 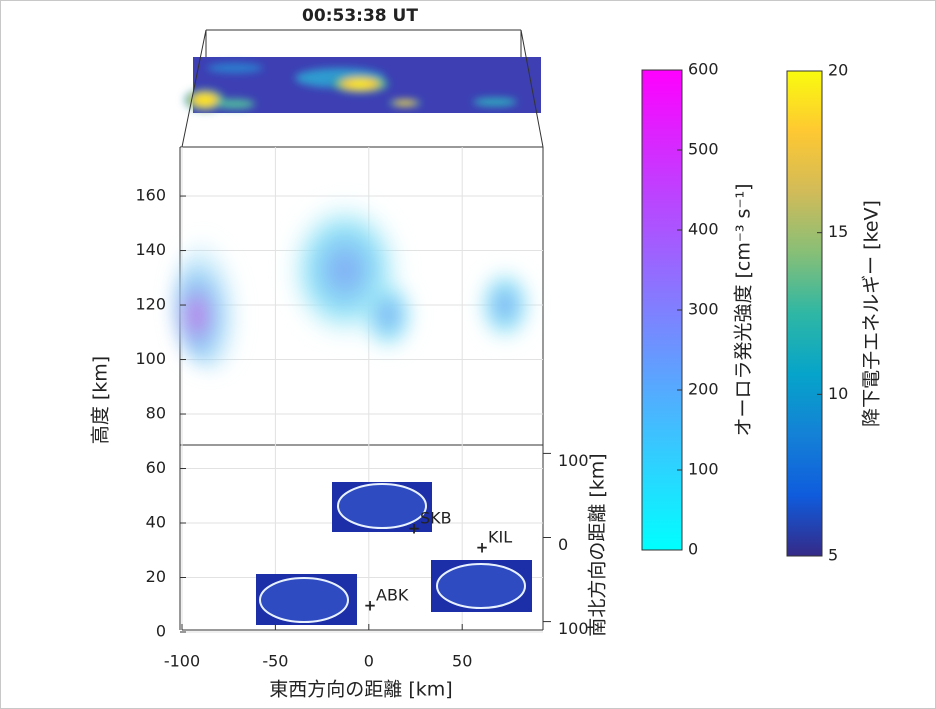 I want to click on colorbar-tick-label: 600, so click(x=703, y=69).